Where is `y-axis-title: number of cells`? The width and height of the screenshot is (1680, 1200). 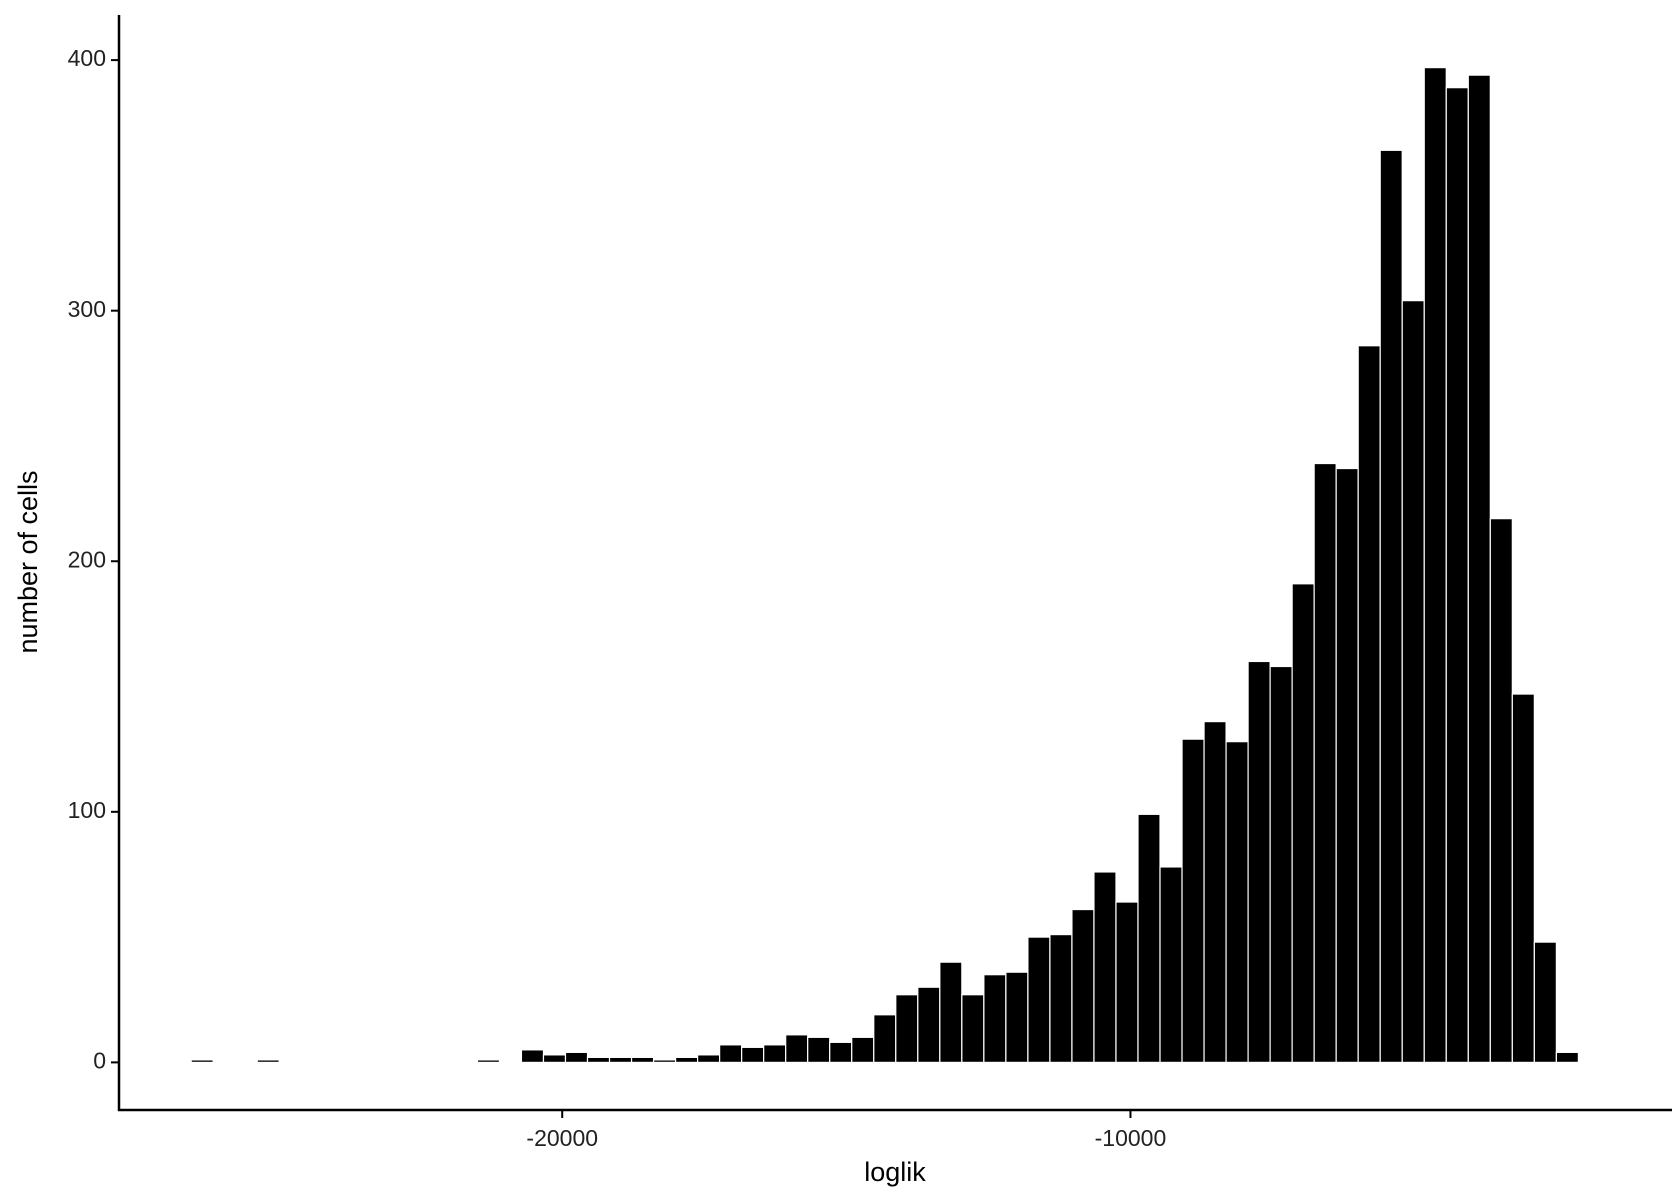
y-axis-title: number of cells is located at coordinates (28, 561).